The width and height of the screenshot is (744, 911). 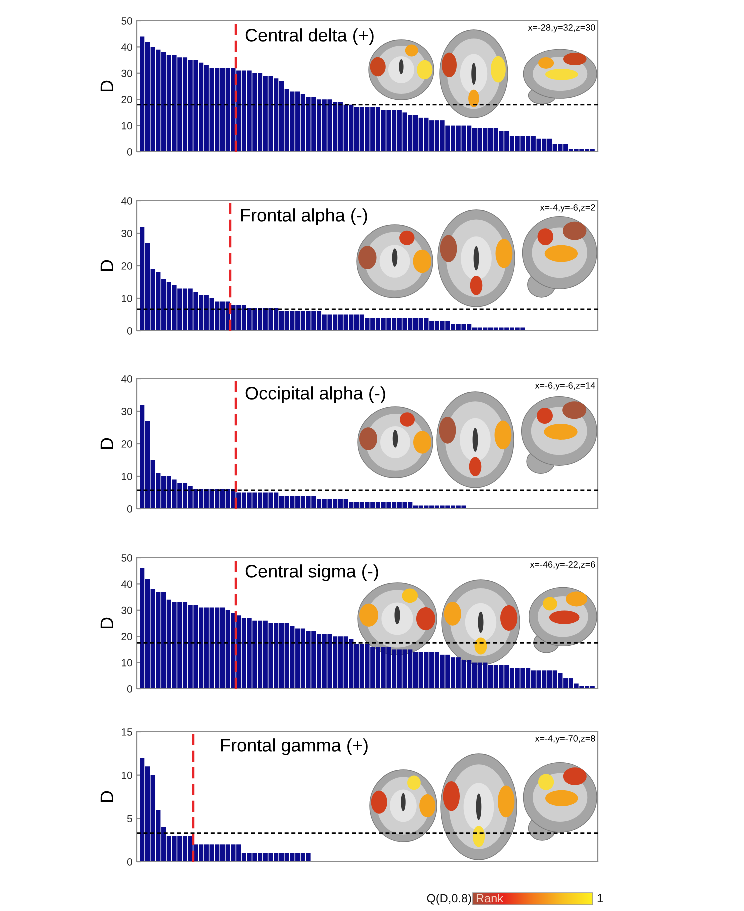 I want to click on annotation: x=-4,y=-6,z=2, so click(x=568, y=208).